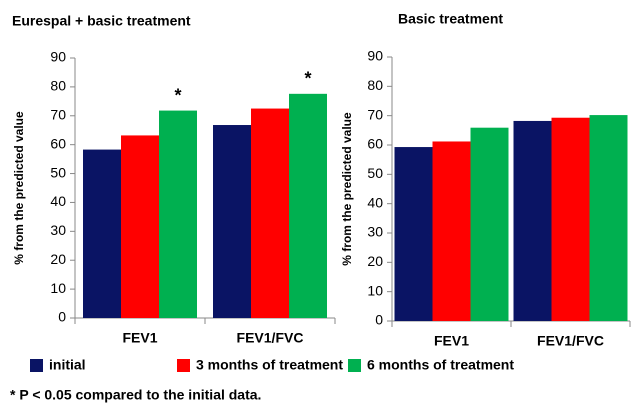 This screenshot has width=641, height=406. What do you see at coordinates (450, 19) in the screenshot?
I see `chart-title: Basic treatment` at bounding box center [450, 19].